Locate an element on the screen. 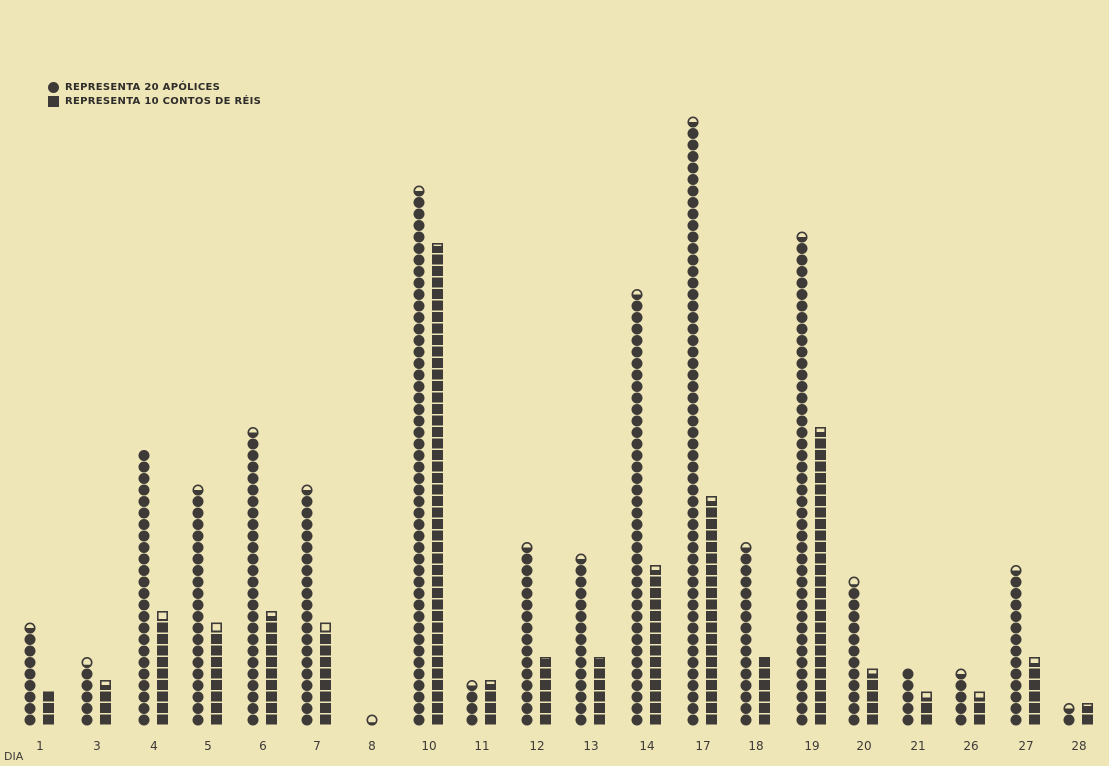  legend-square-label: REPRESENTA 10 CONTOS DE RÉIS is located at coordinates (163, 101).